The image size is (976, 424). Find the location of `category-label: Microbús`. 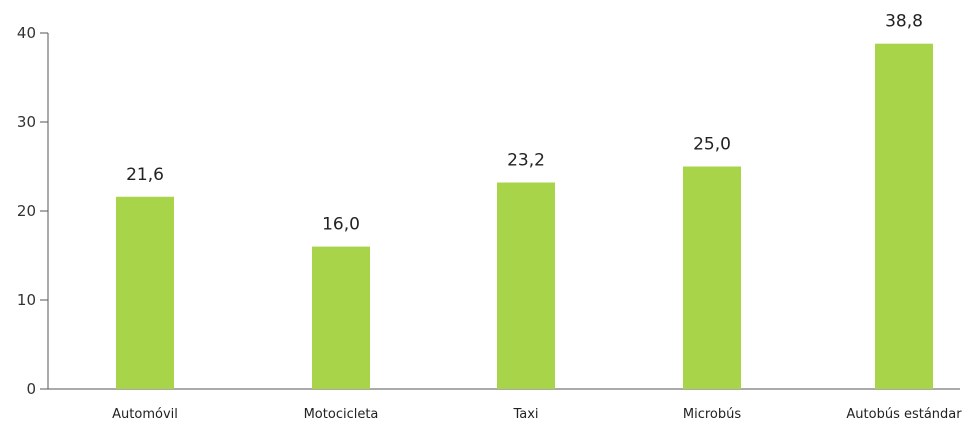

category-label: Microbús is located at coordinates (712, 414).